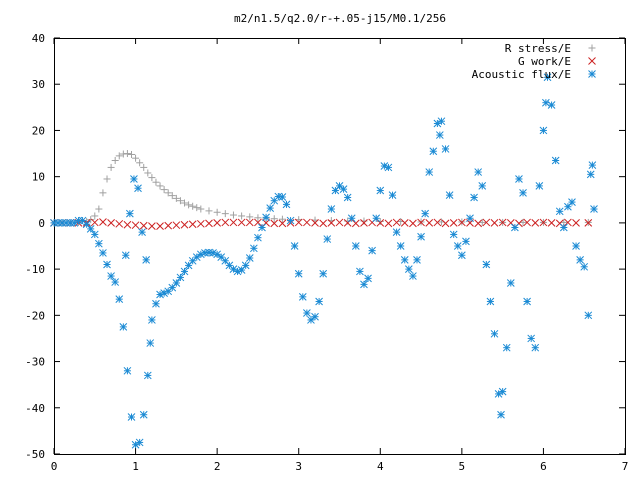  What do you see at coordinates (538, 48) in the screenshot?
I see `legend-label: R stress/E` at bounding box center [538, 48].